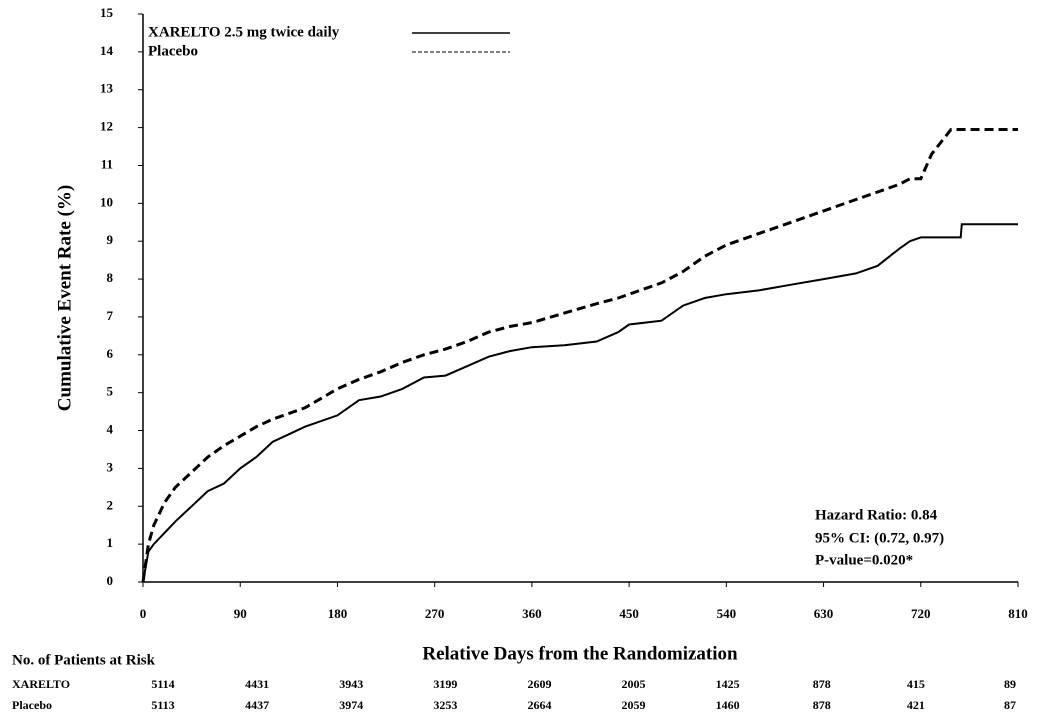 This screenshot has width=1037, height=716. What do you see at coordinates (107, 163) in the screenshot?
I see `y-tick-label: 11` at bounding box center [107, 163].